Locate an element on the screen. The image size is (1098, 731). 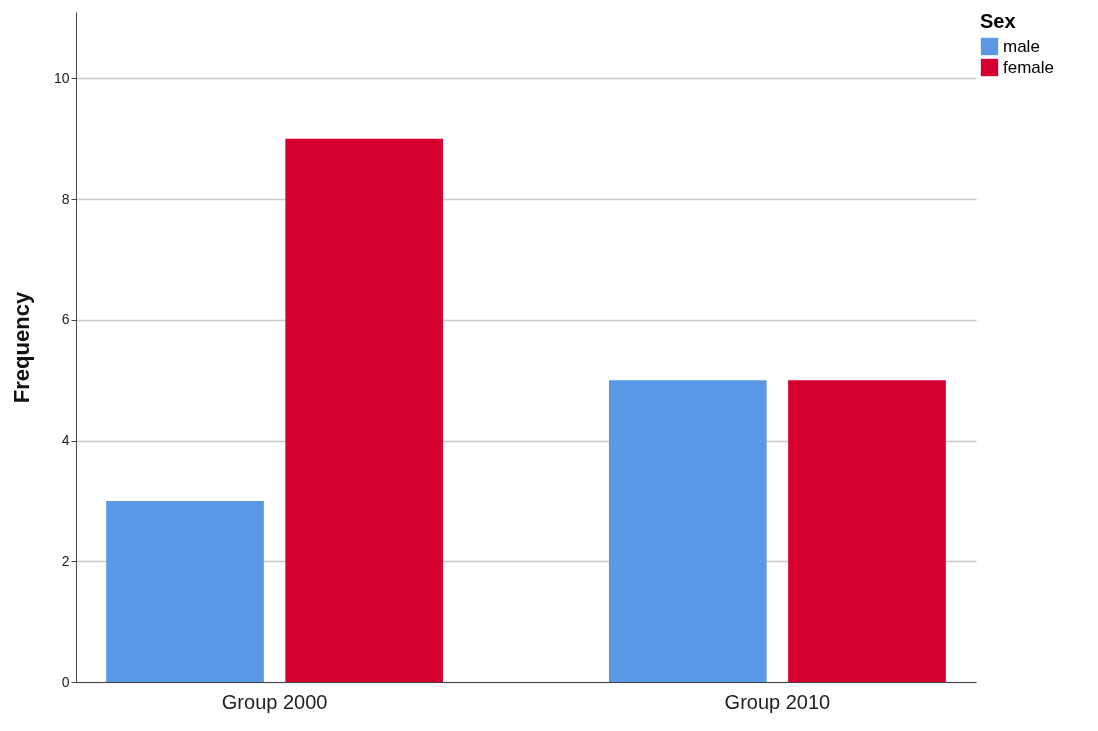
legend-label: male is located at coordinates (1021, 46).